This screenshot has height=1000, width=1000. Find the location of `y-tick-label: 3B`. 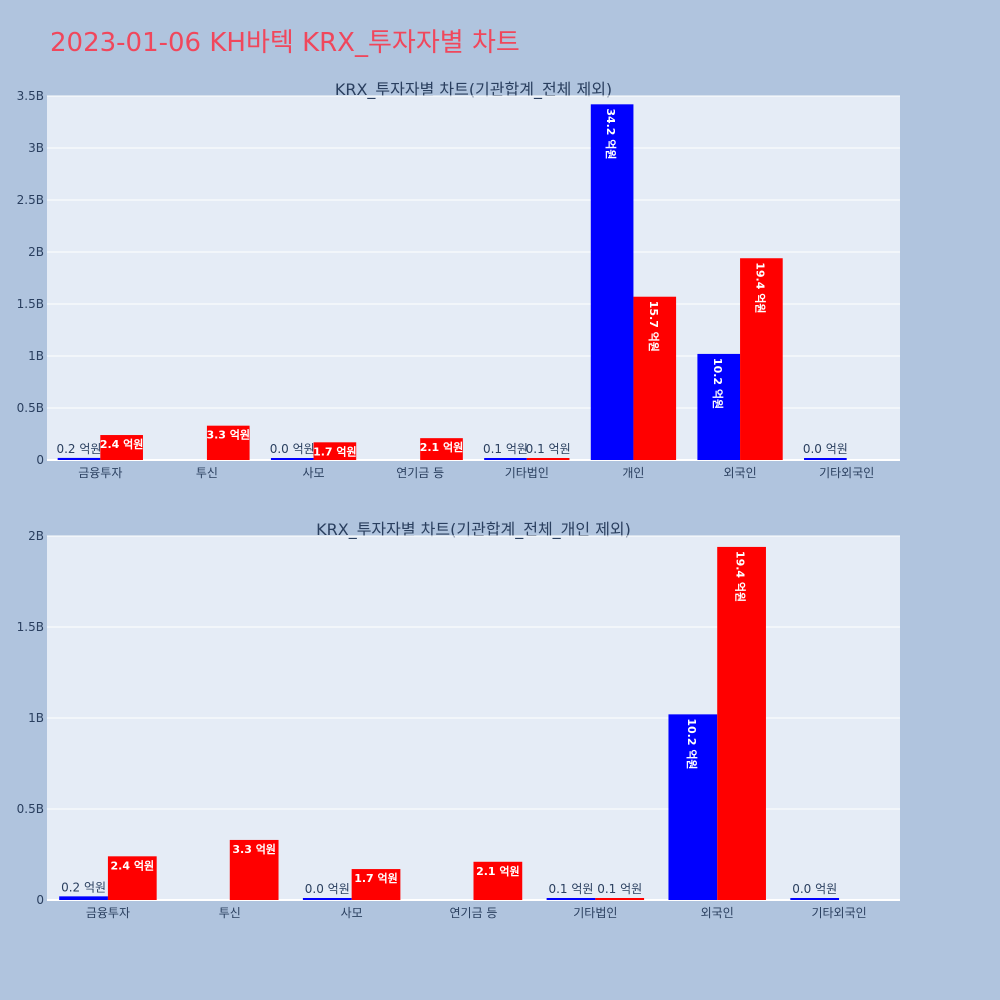

y-tick-label: 3B is located at coordinates (36, 148).